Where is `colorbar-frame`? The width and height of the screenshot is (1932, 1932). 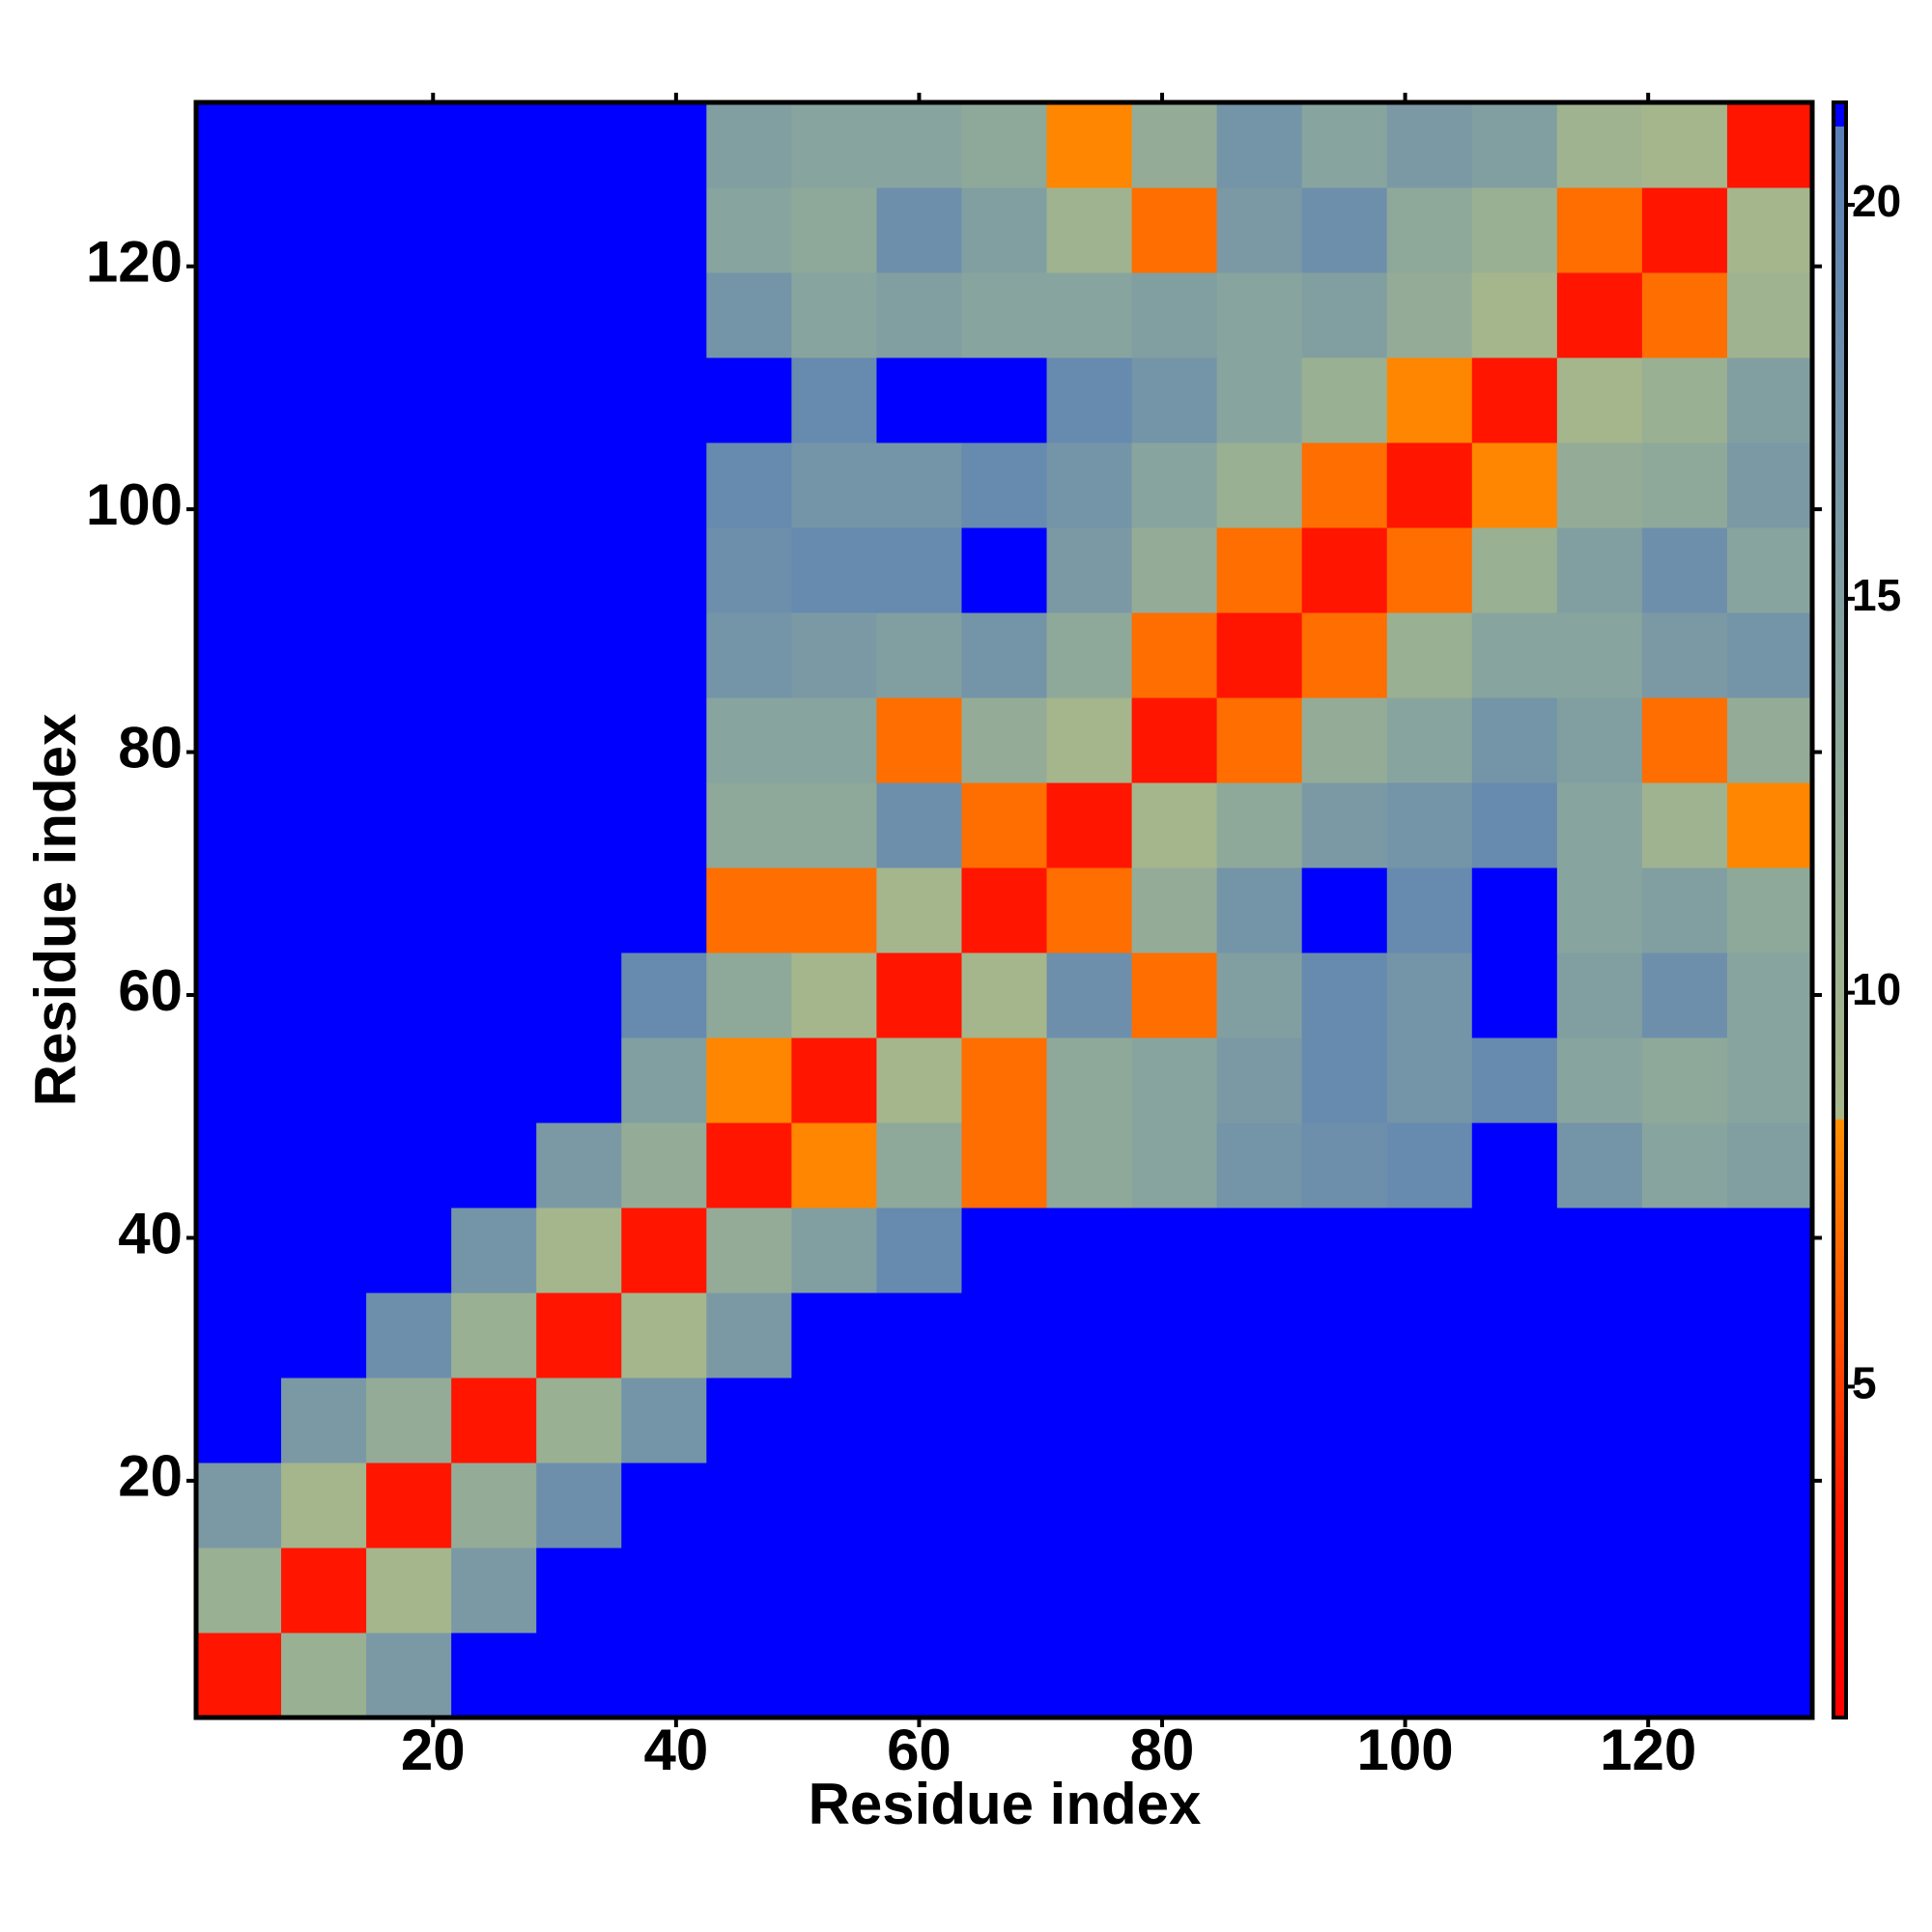
colorbar-frame is located at coordinates (1840, 909).